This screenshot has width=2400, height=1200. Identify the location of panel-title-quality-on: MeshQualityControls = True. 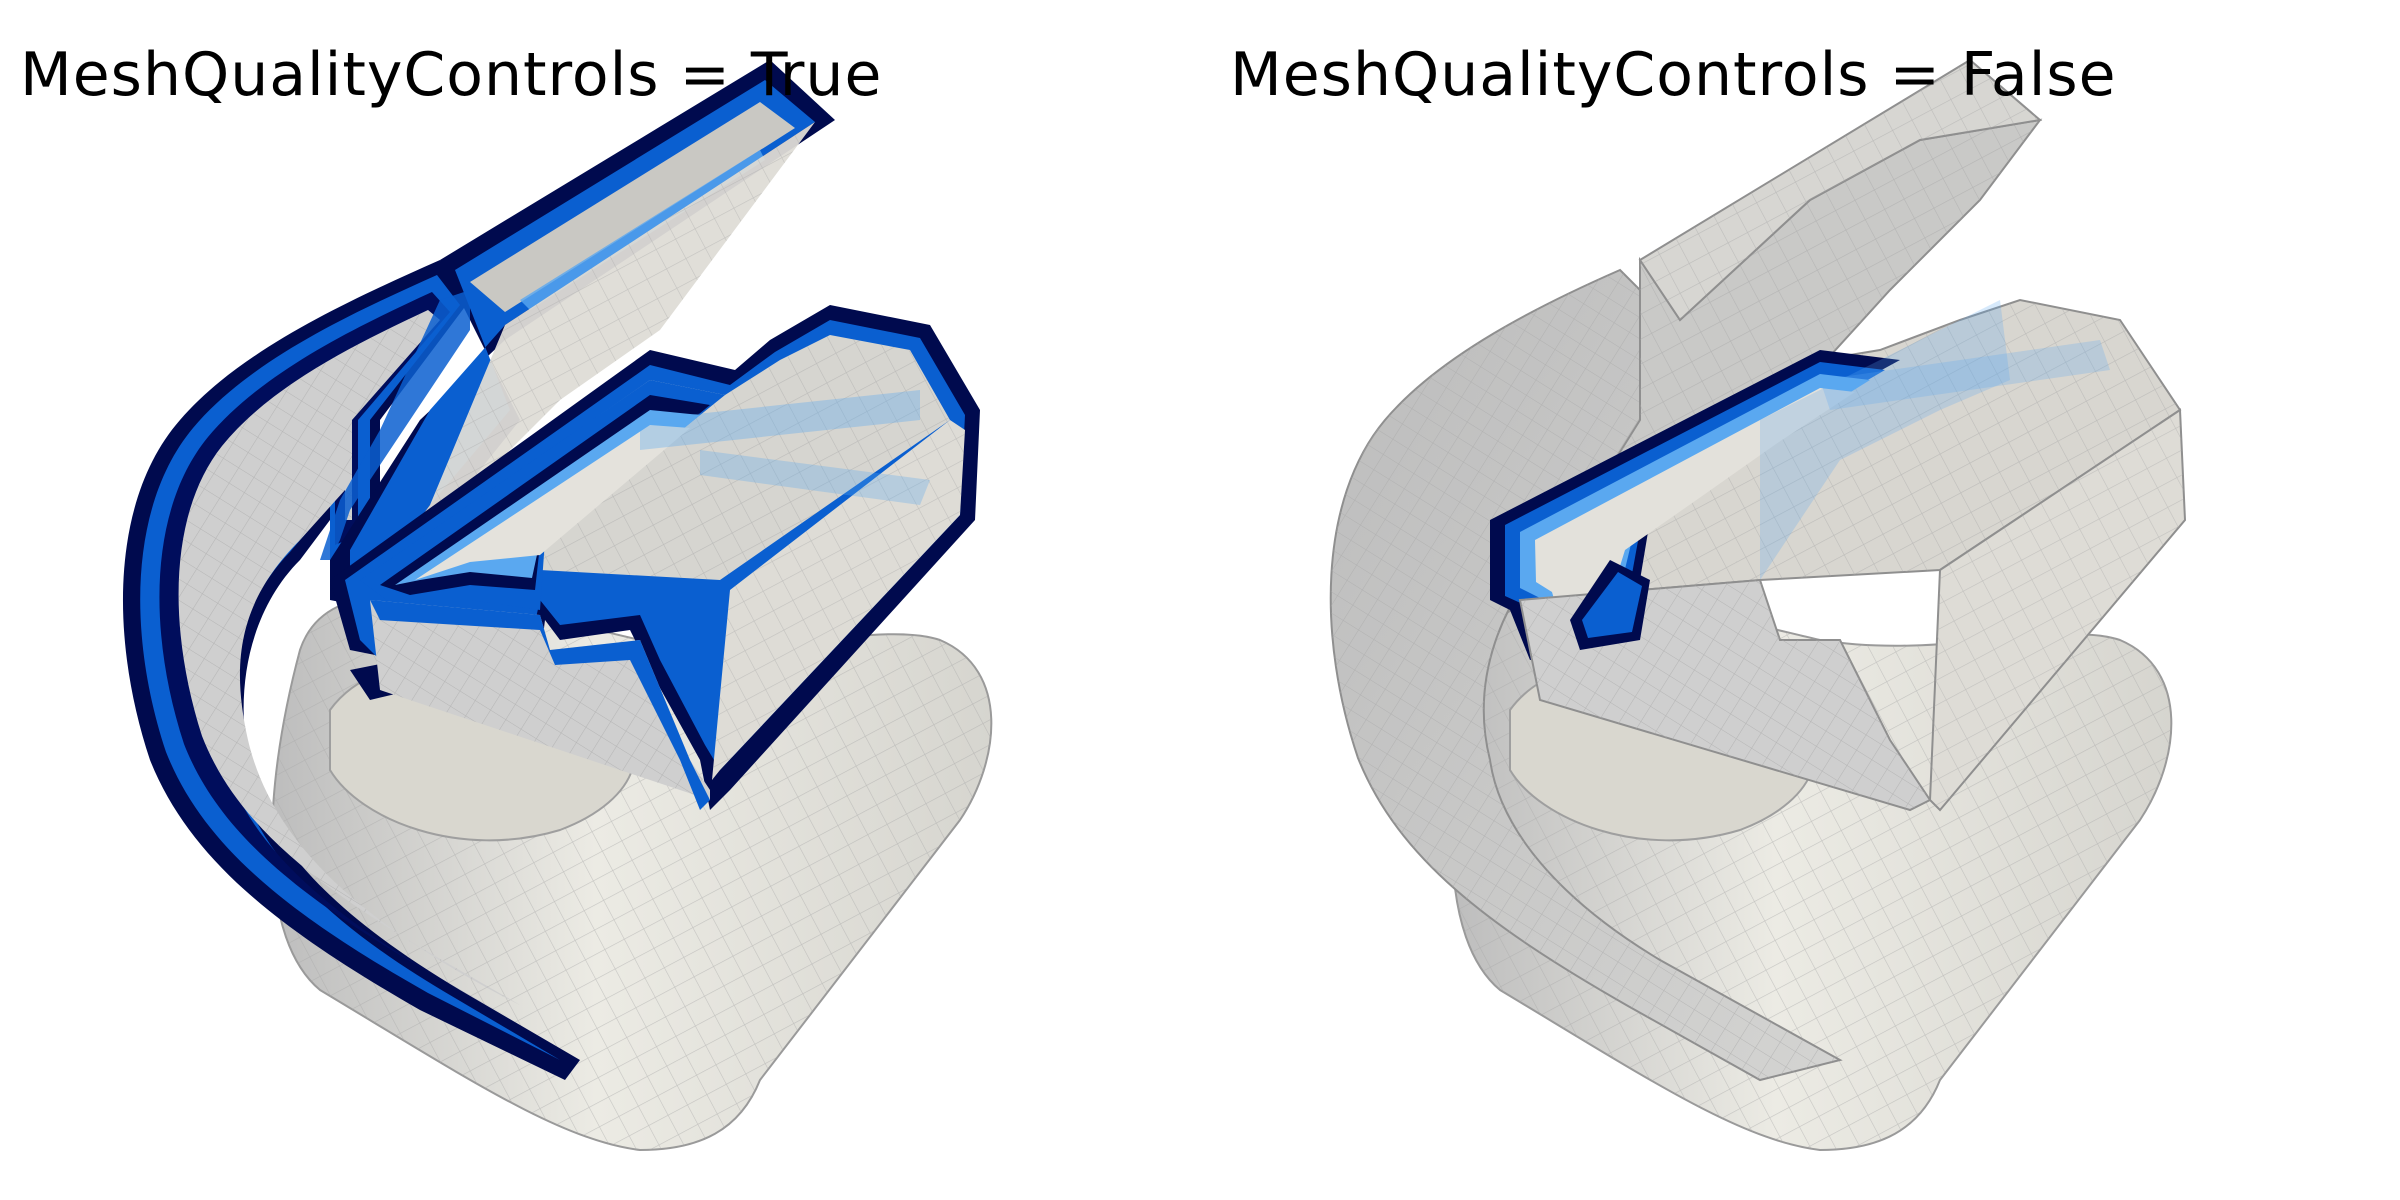
(451, 75).